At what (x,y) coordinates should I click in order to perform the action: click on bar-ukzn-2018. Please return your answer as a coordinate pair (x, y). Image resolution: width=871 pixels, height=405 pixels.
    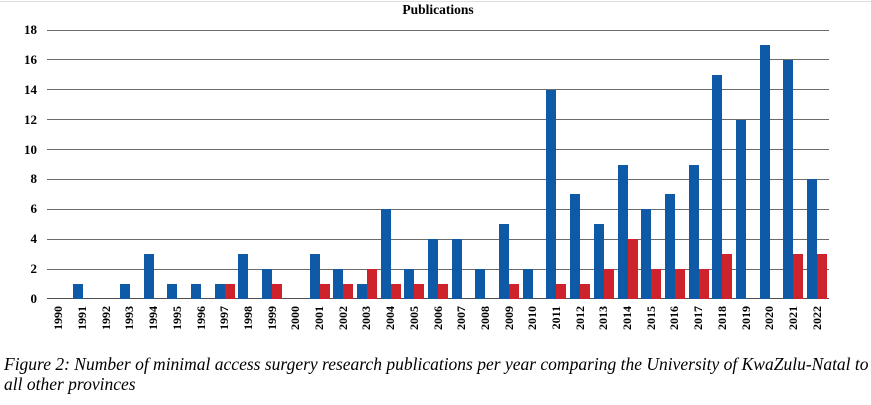
    Looking at the image, I should click on (717, 186).